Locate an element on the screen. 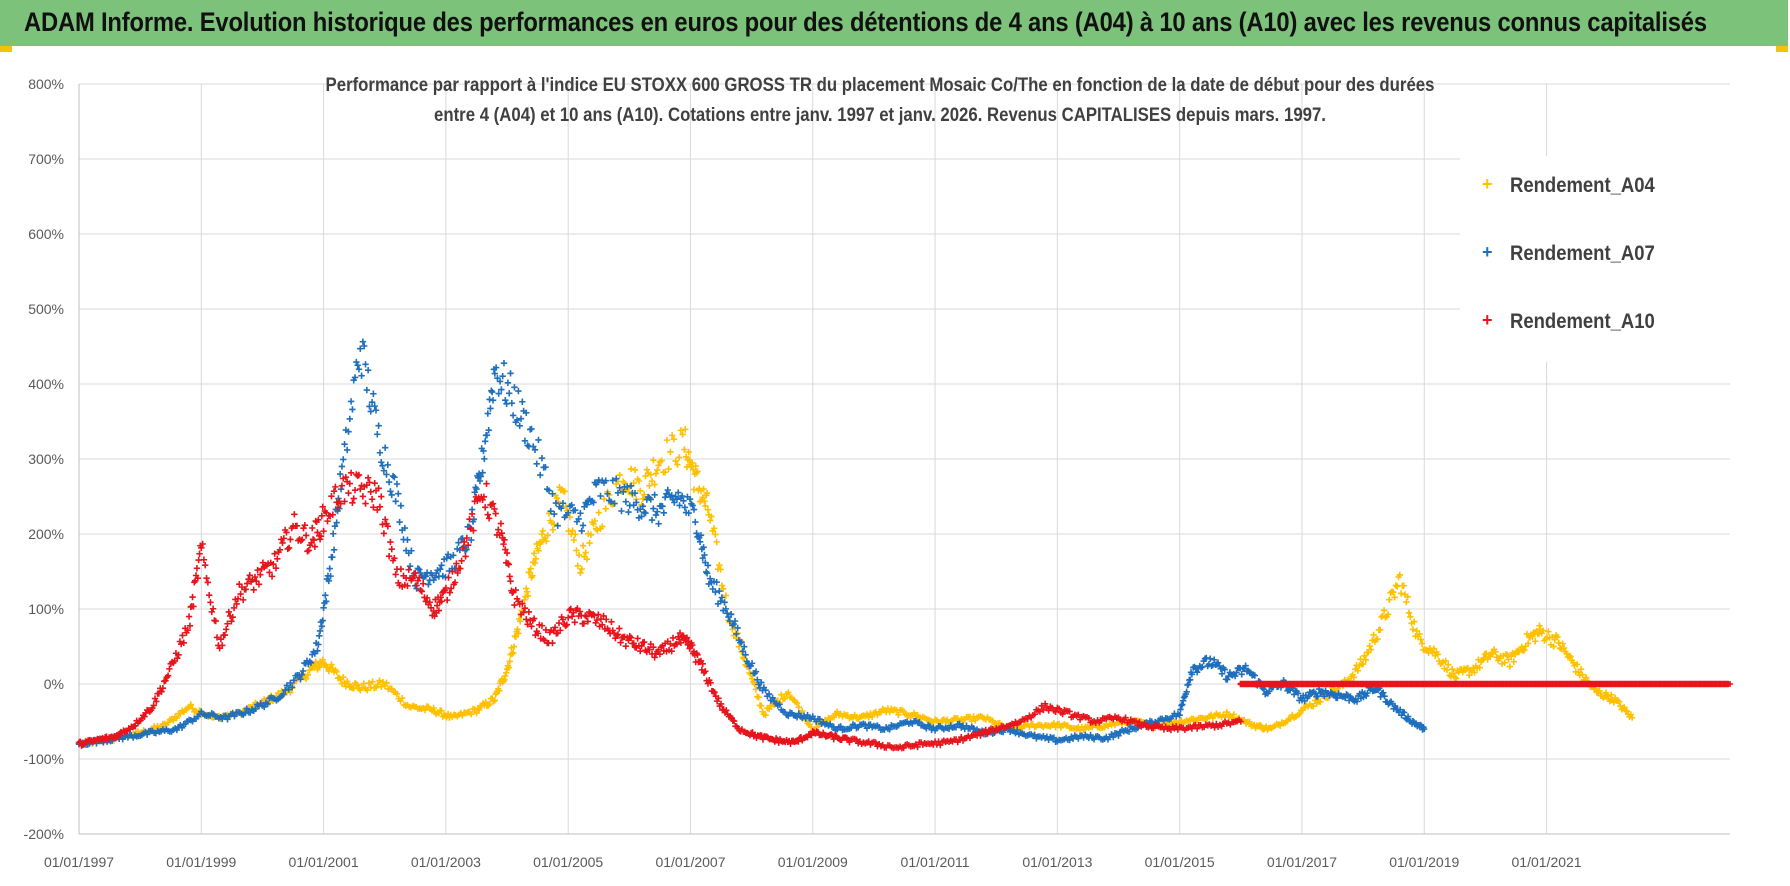 The width and height of the screenshot is (1790, 886). y-tick-label: -200% is located at coordinates (44, 834).